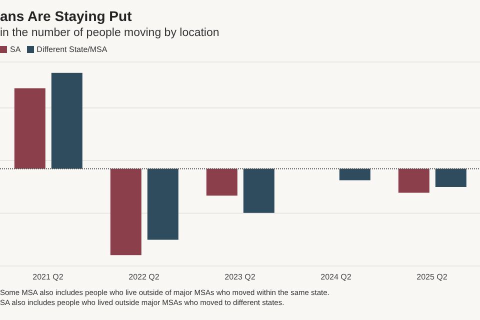 Image resolution: width=480 pixels, height=320 pixels. What do you see at coordinates (15, 49) in the screenshot?
I see `legend-label: SA` at bounding box center [15, 49].